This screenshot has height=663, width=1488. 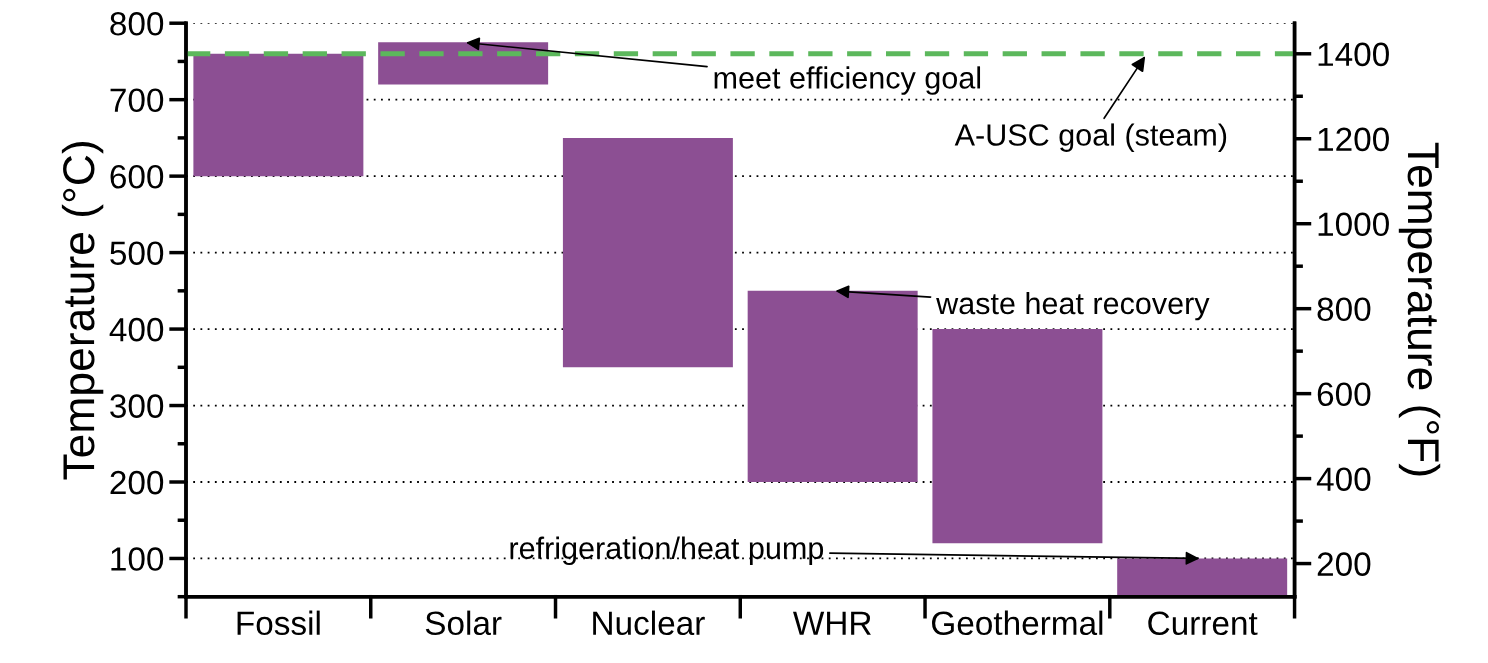 I want to click on x-tick-label: Nuclear, so click(x=649, y=623).